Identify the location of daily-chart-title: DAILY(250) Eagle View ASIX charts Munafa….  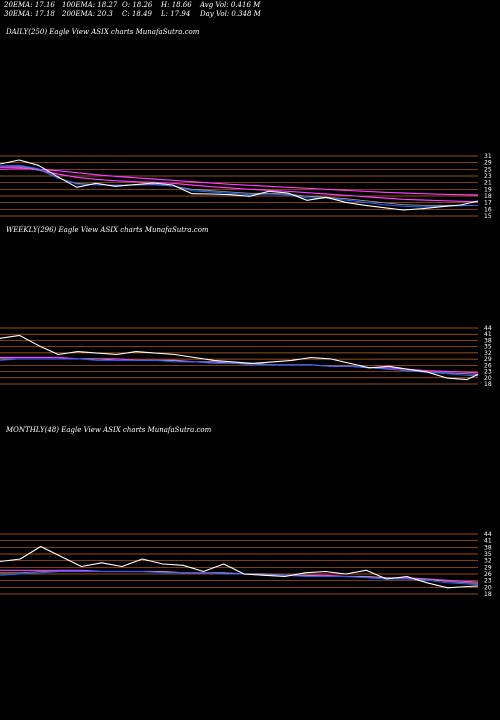
(103, 32).